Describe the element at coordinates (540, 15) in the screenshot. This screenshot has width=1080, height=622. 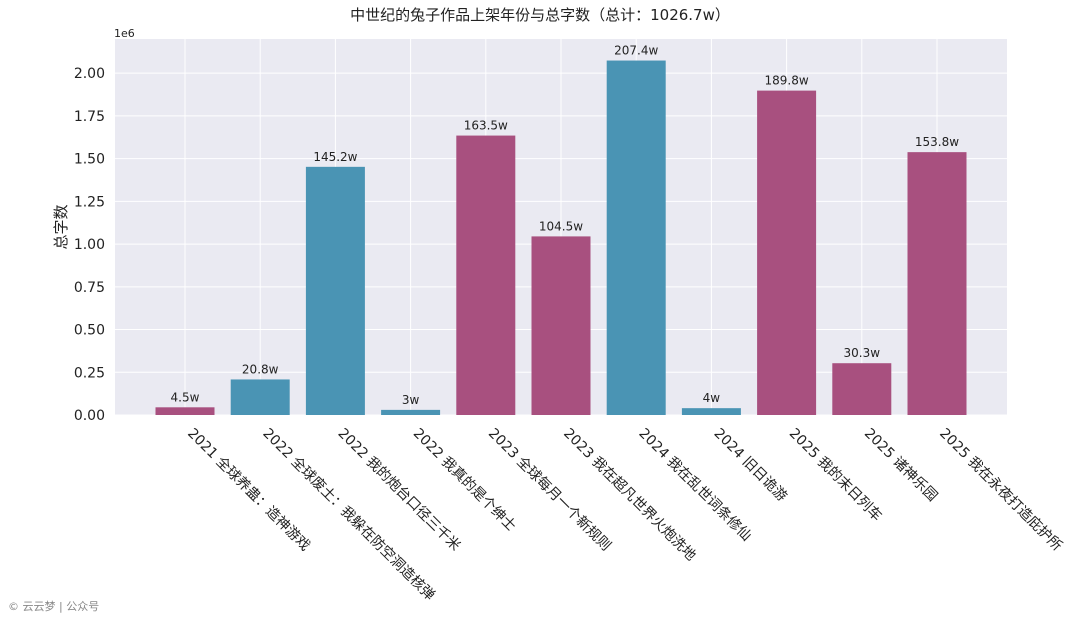
I see `chart-title: 中世纪的兔子作品上架年份与总字数（总计：1026.7w）` at that location.